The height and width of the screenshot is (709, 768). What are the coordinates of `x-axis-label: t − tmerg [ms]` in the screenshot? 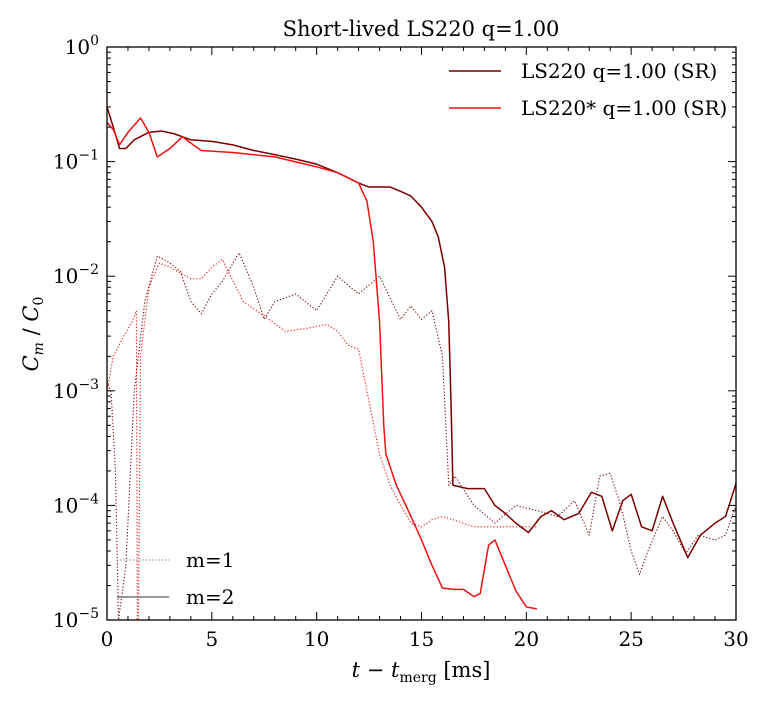 It's located at (421, 672).